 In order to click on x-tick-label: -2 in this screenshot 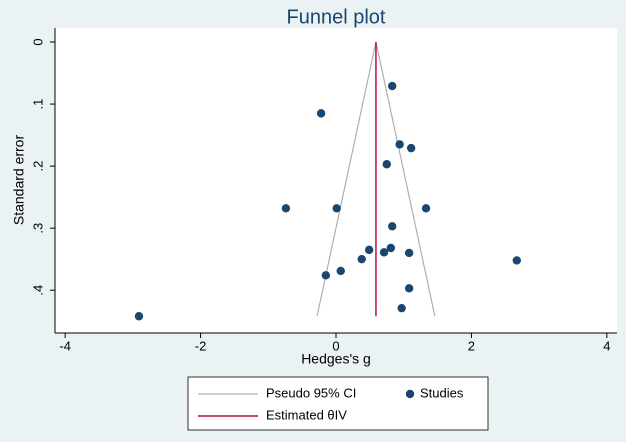, I will do `click(201, 345)`.